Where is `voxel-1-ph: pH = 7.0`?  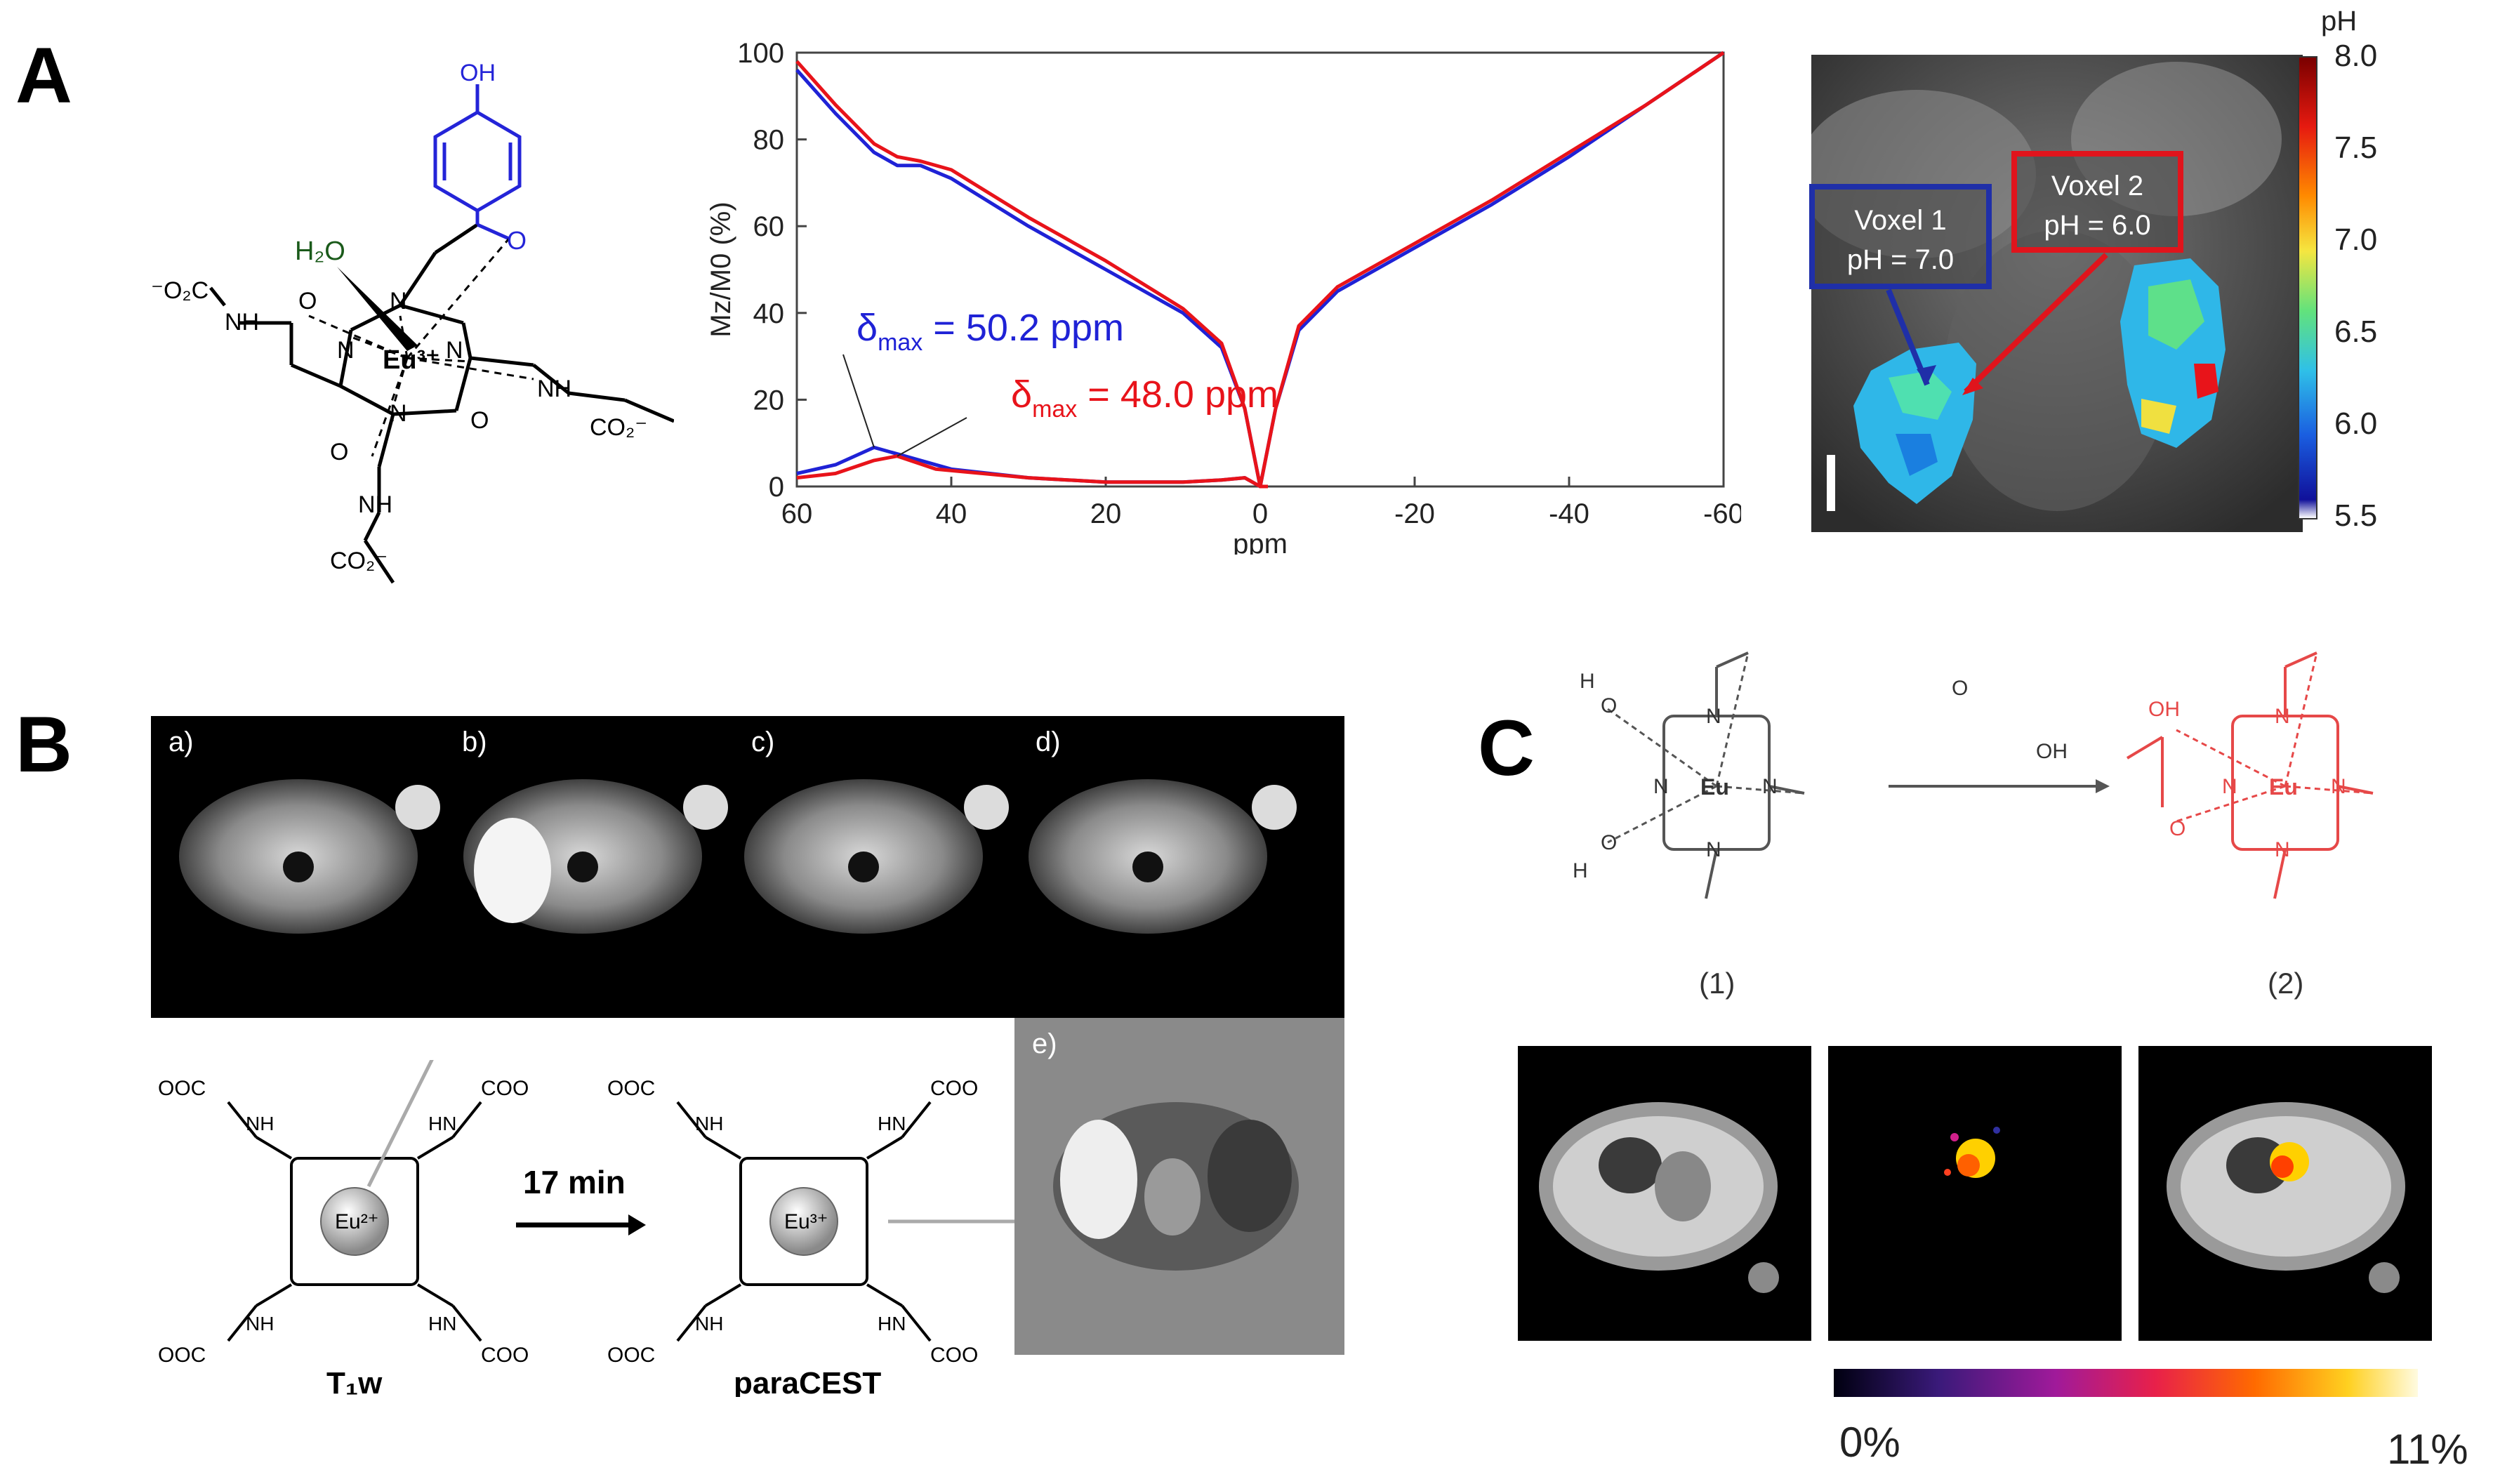
voxel-1-ph: pH = 7.0 is located at coordinates (1900, 260).